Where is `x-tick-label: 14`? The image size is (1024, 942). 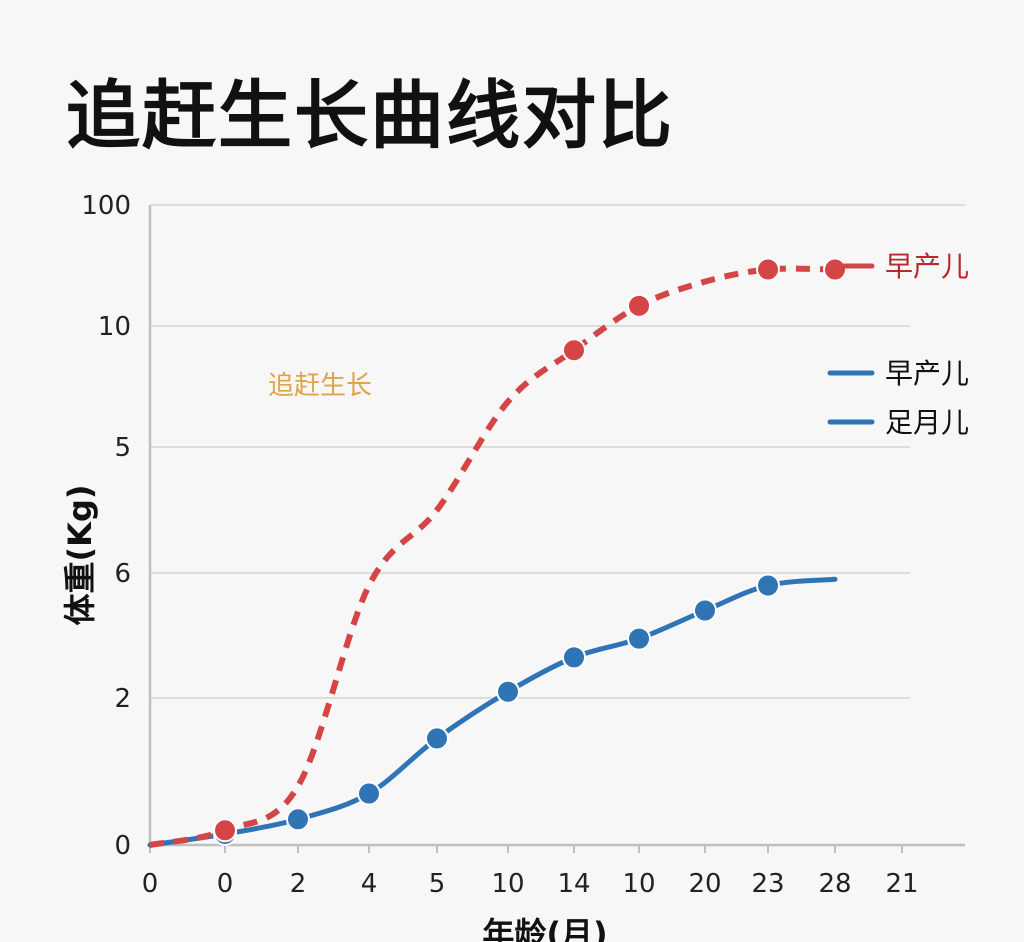 x-tick-label: 14 is located at coordinates (573, 884).